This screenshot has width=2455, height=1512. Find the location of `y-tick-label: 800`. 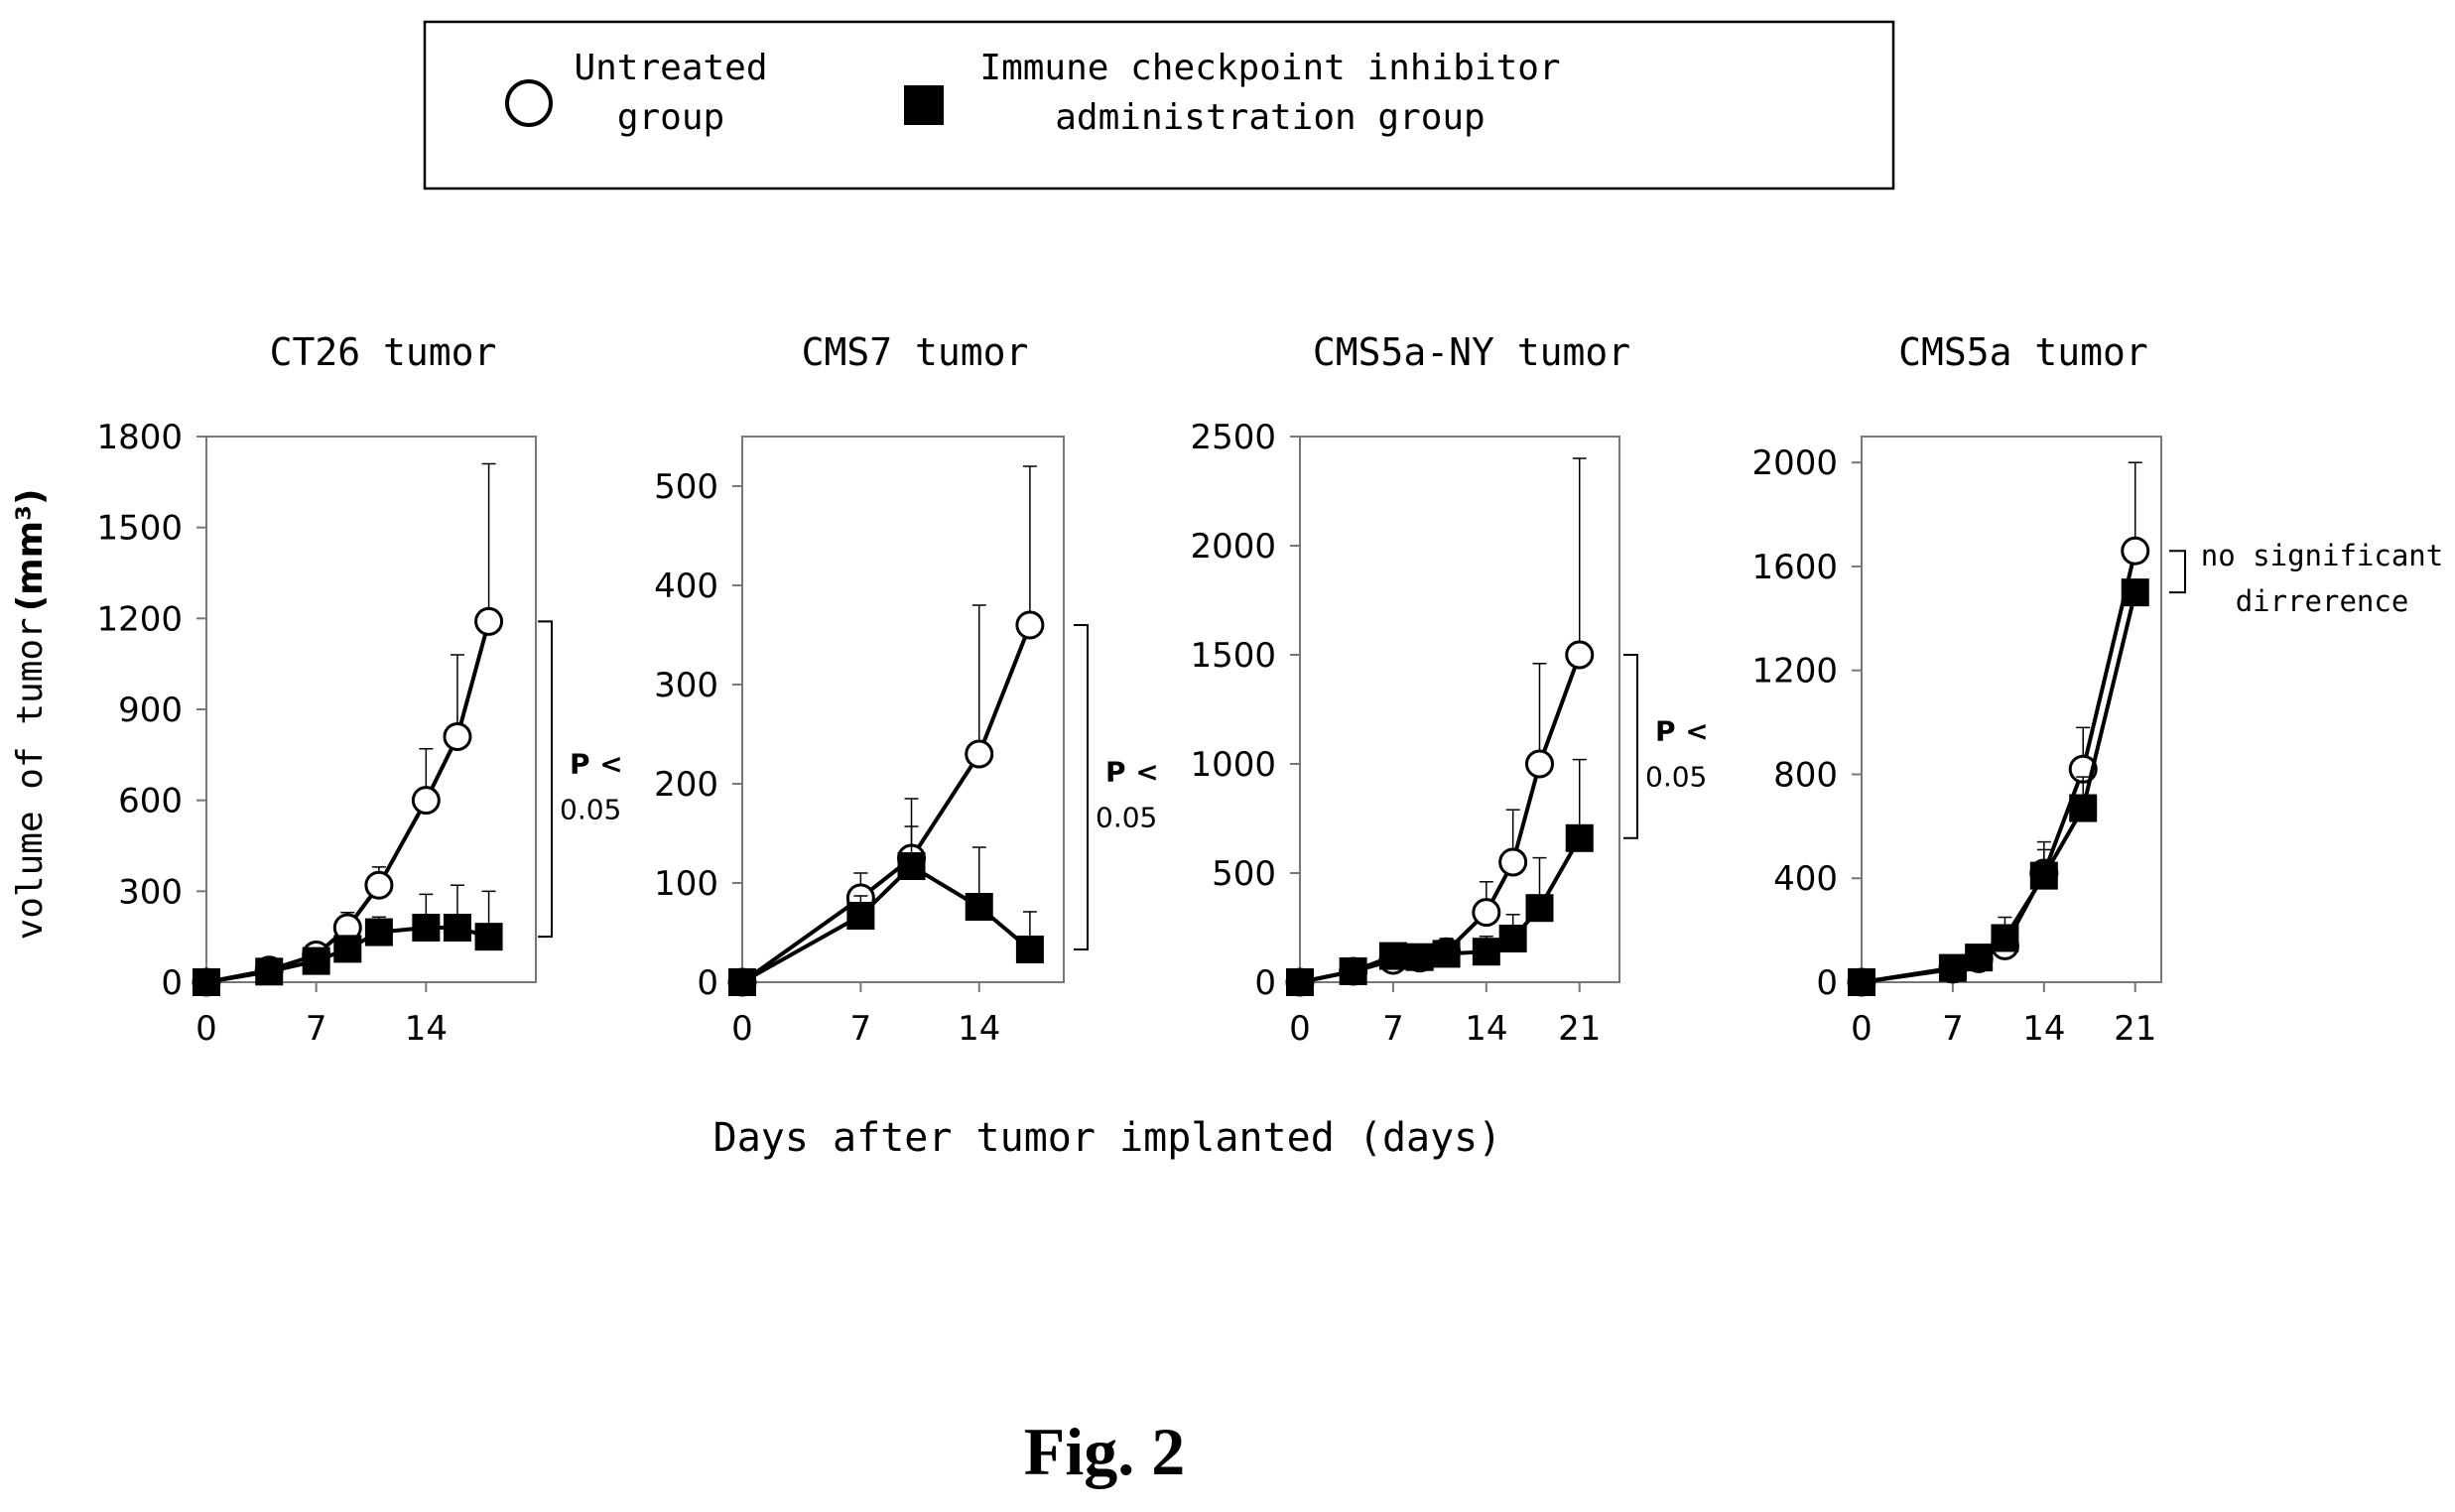

y-tick-label: 800 is located at coordinates (1805, 775).